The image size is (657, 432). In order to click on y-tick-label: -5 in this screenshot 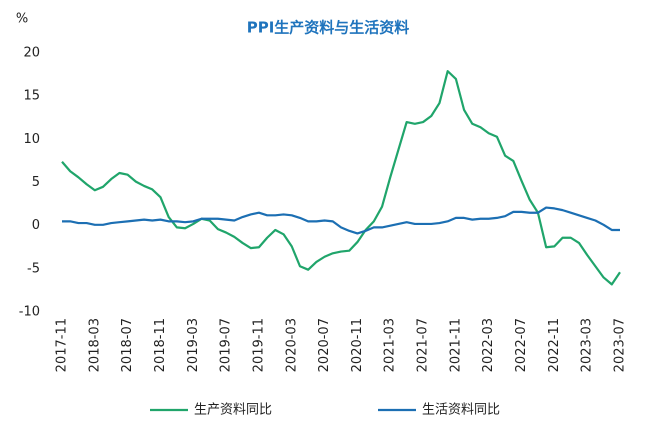, I will do `click(33, 268)`.